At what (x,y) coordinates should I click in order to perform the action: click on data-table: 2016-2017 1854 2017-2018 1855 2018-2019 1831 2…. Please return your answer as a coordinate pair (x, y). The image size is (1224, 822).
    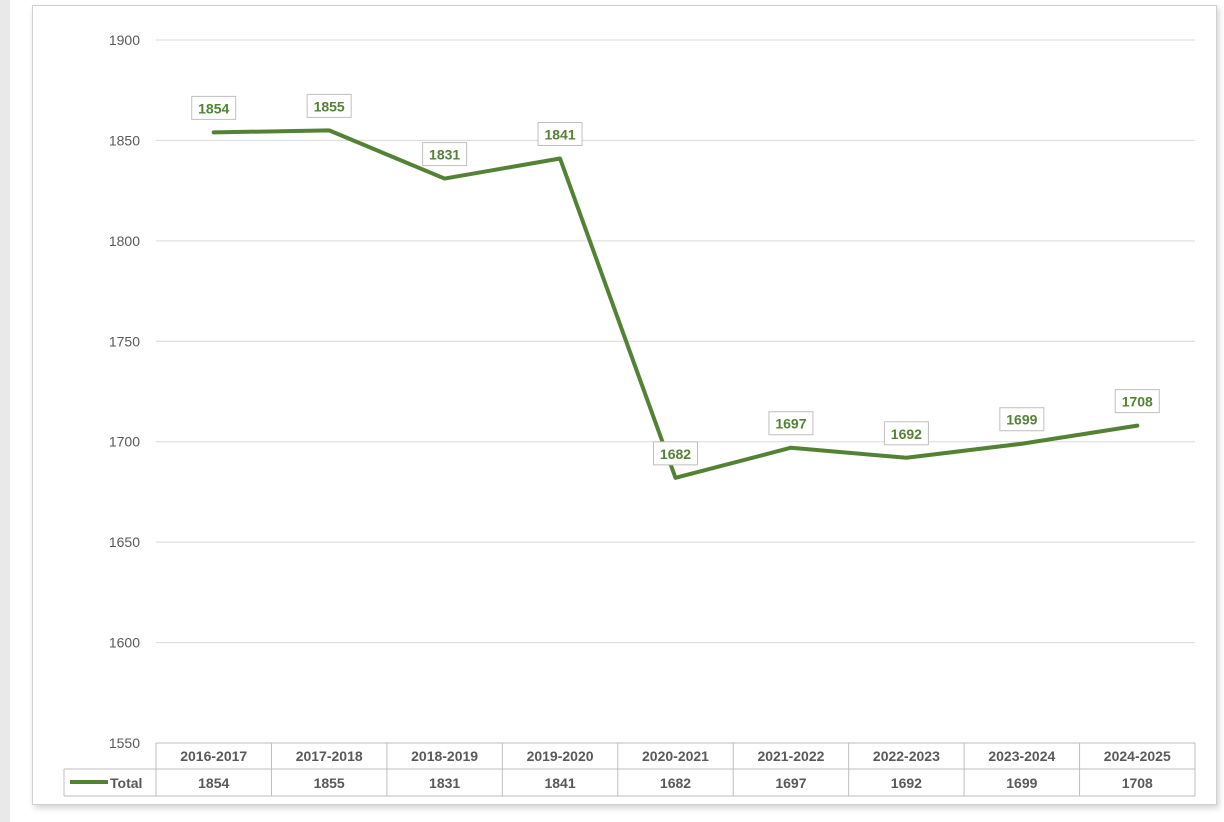
    Looking at the image, I should click on (629, 769).